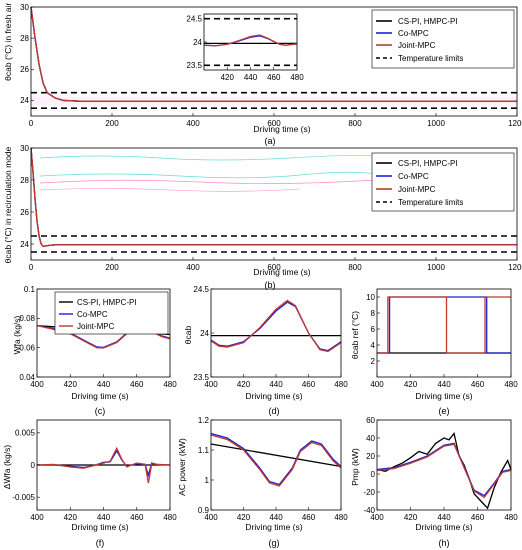 This screenshot has width=522, height=550. I want to click on ylabel-b: θcab (°C) in recirculation mode, so click(8, 204).